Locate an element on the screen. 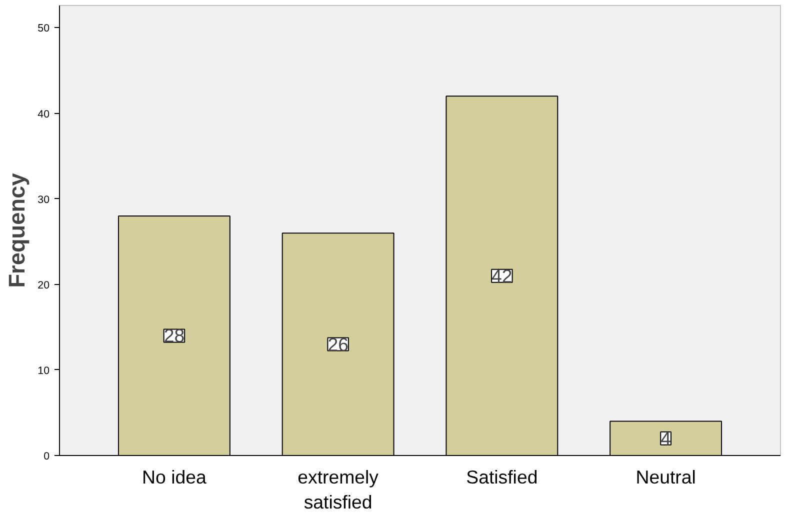  y-tick-label: 0 is located at coordinates (47, 456).